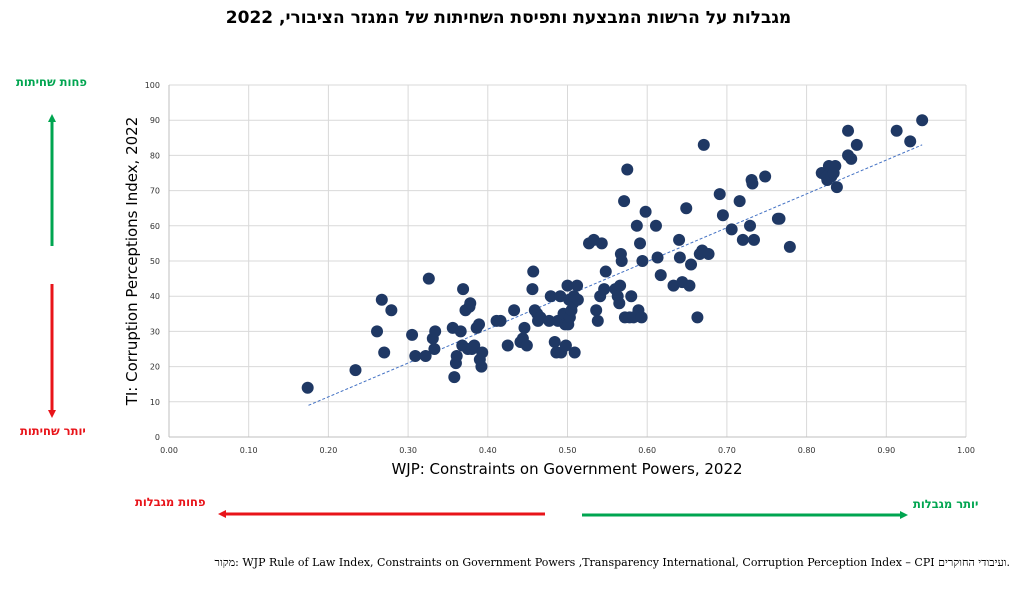  Describe the element at coordinates (157, 437) in the screenshot. I see `y-tick-label: 0` at that location.